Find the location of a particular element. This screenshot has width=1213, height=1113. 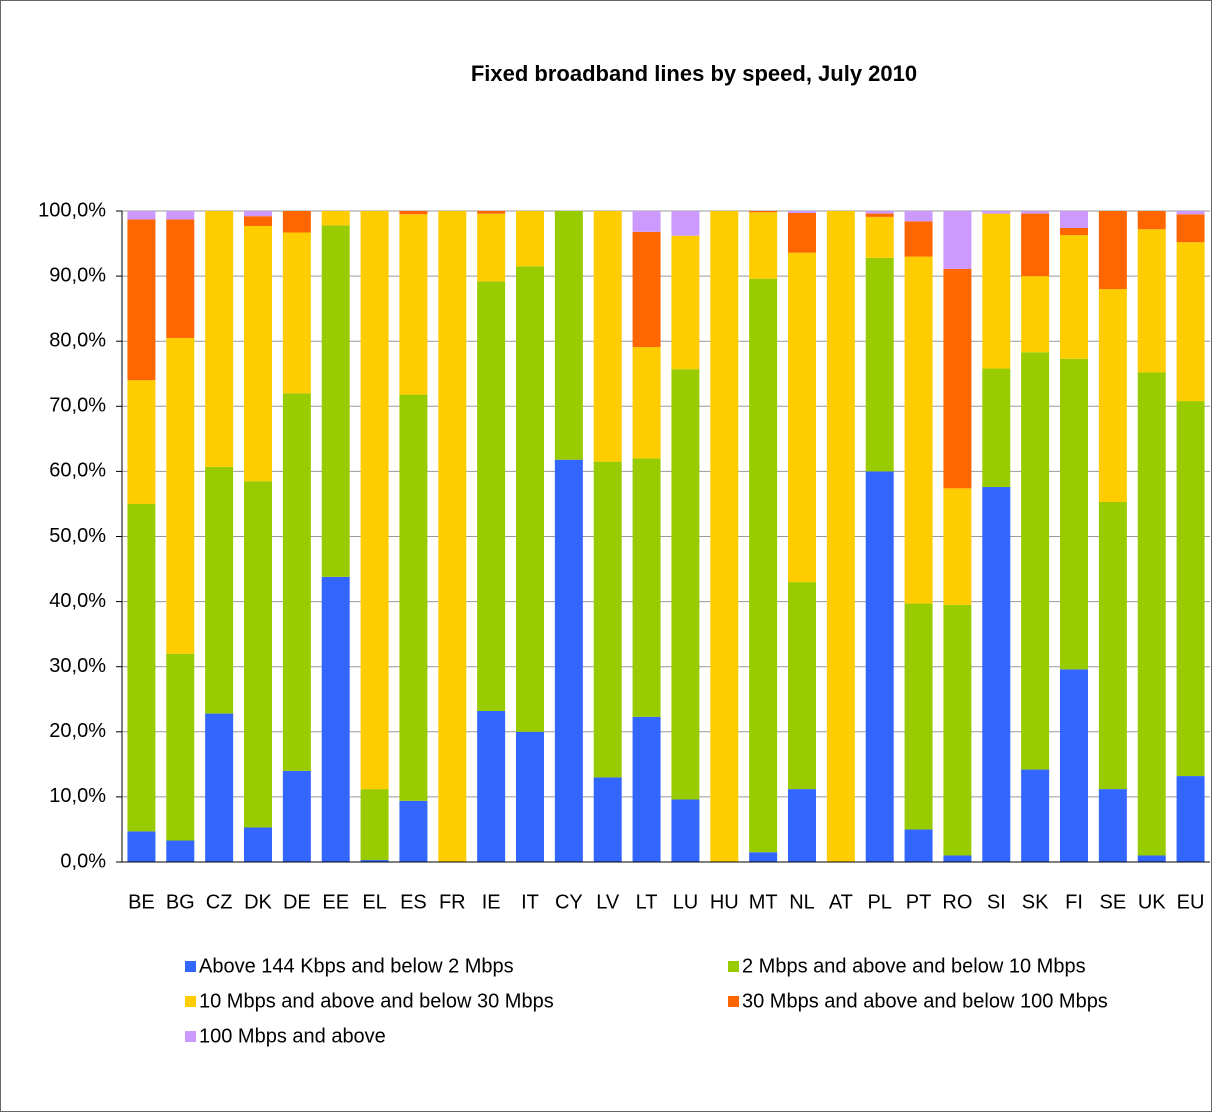

x-tick-label: DE is located at coordinates (297, 902).